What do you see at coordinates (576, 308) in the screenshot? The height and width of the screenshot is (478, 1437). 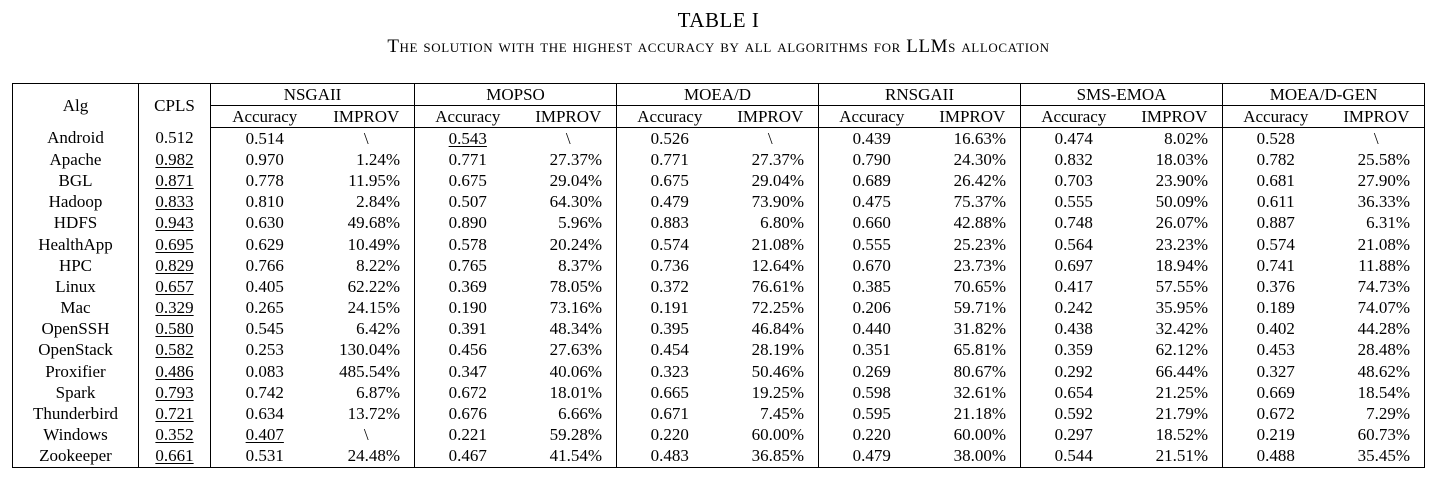 I see `improv-value: 73.16%` at bounding box center [576, 308].